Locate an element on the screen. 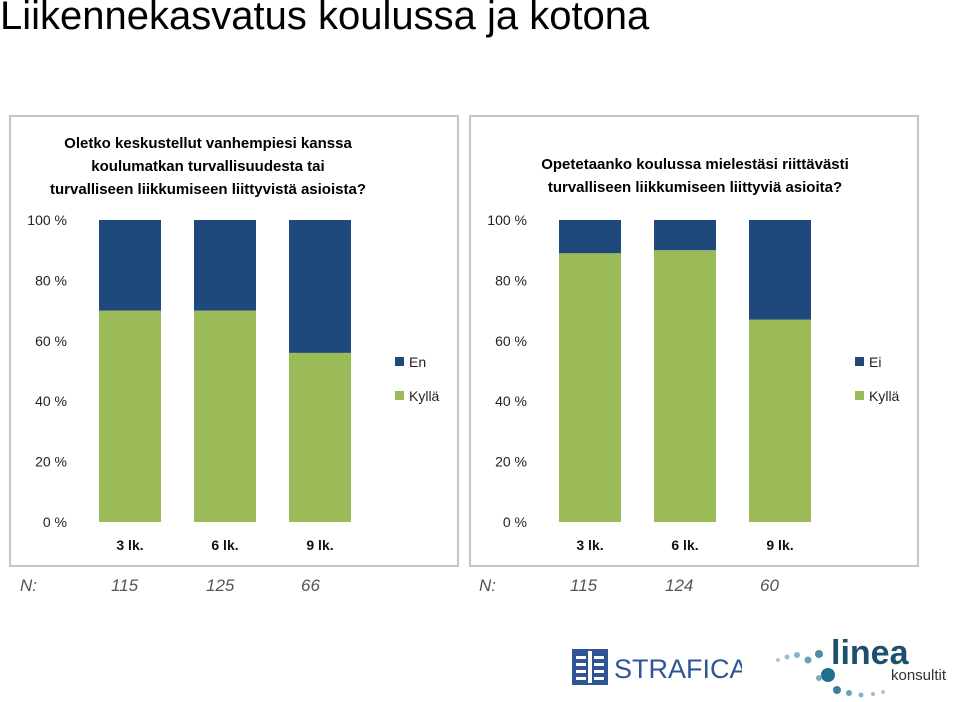  linea-logo-subtext: konsultit is located at coordinates (919, 675).